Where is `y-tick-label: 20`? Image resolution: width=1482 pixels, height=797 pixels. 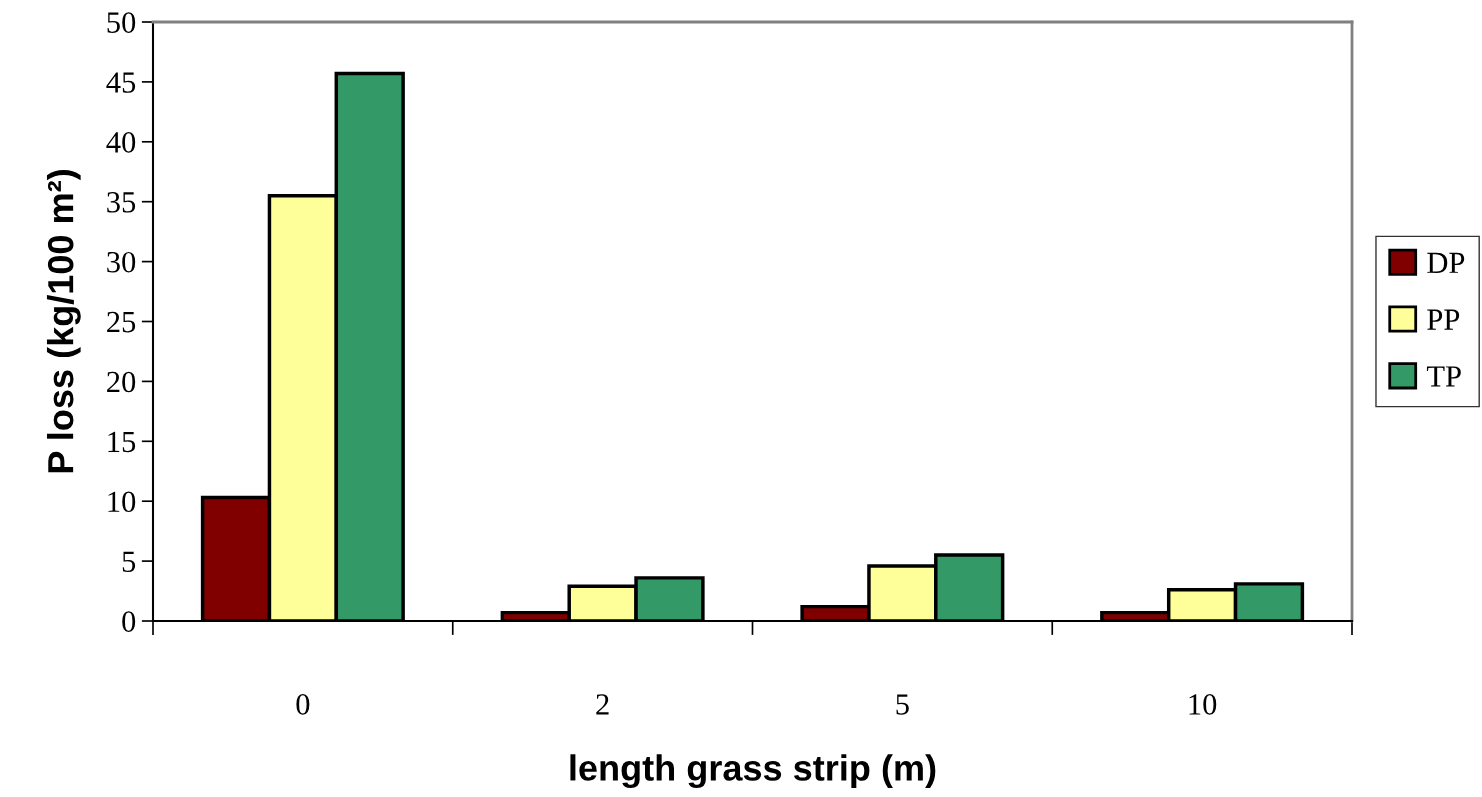 y-tick-label: 20 is located at coordinates (121, 382).